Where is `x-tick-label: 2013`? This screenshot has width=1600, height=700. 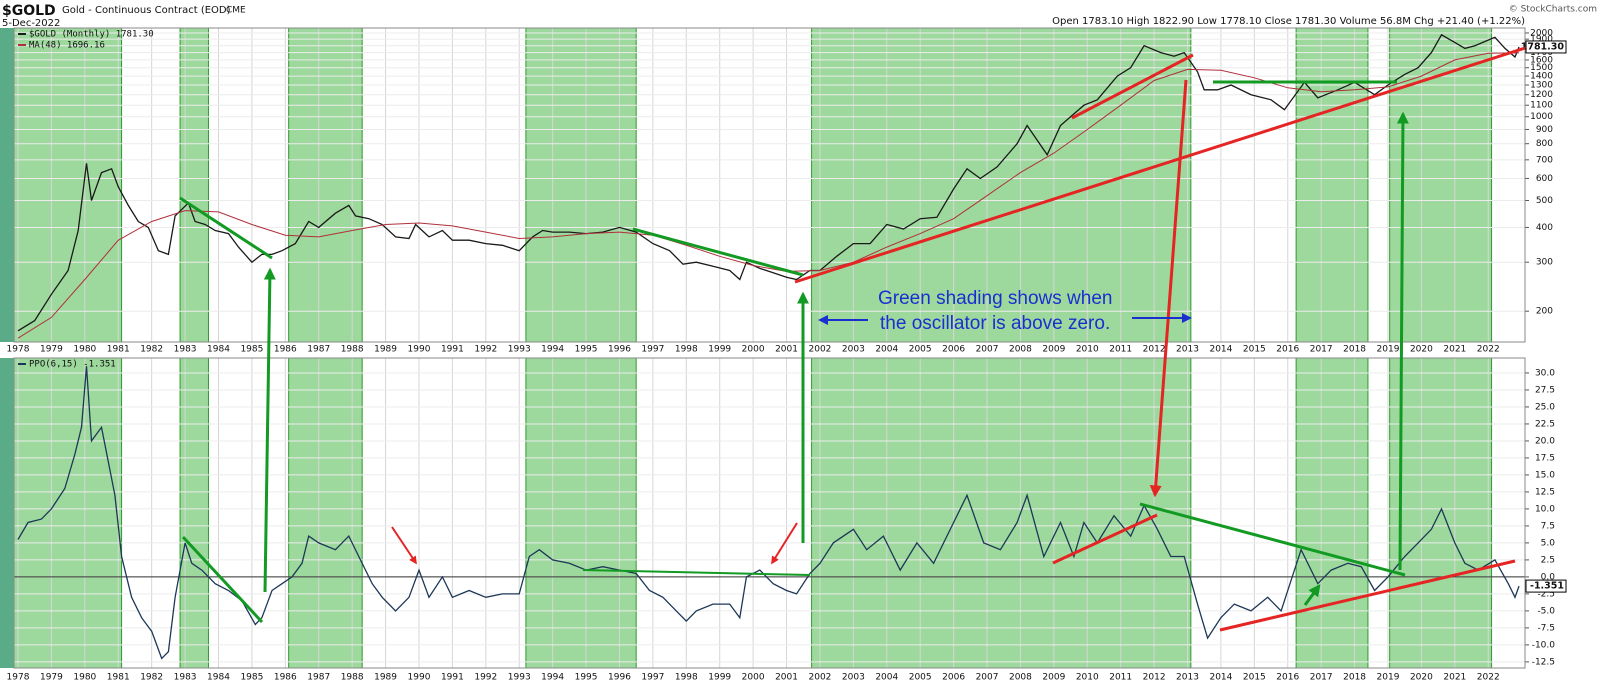 x-tick-label: 2013 is located at coordinates (1187, 678).